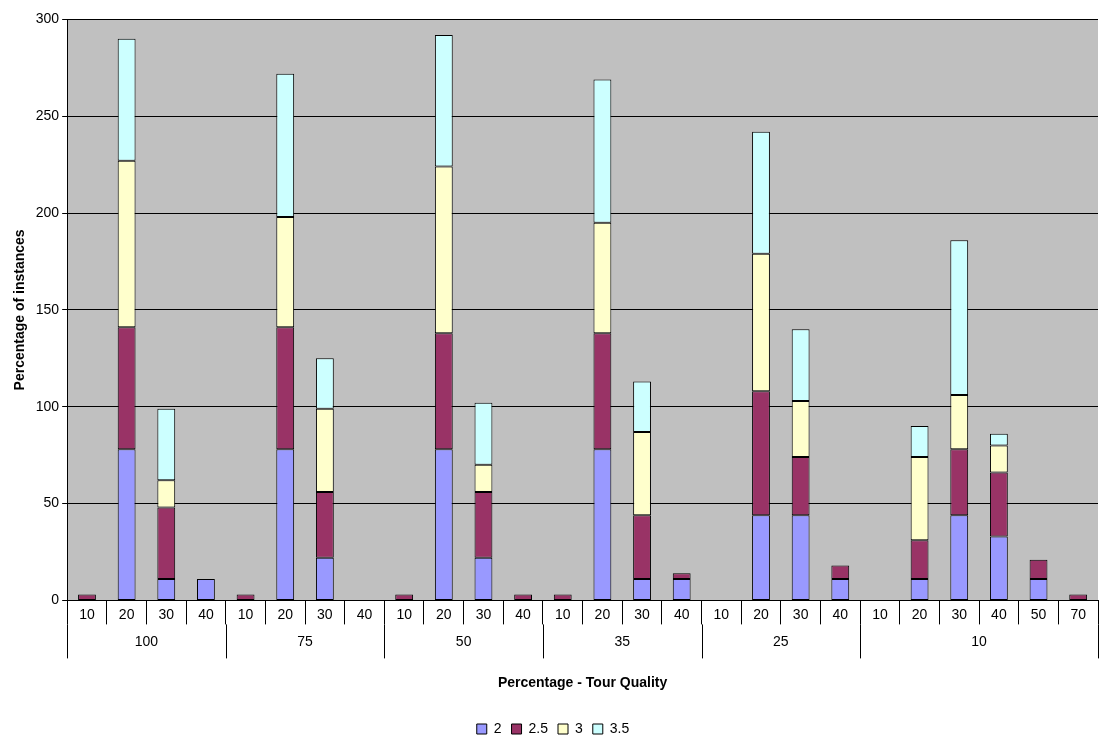 Image resolution: width=1110 pixels, height=756 pixels. I want to click on text: 100, so click(146, 641).